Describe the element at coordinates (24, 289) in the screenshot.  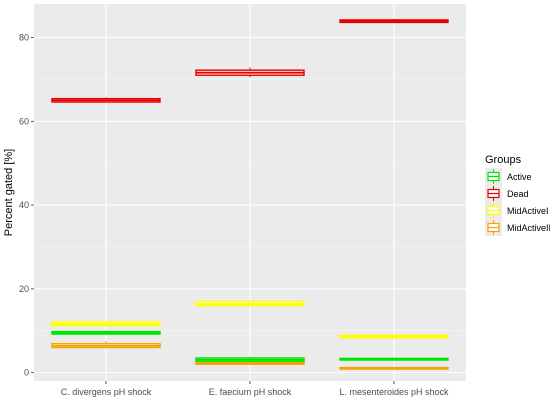
I see `y-tick-label: 20` at that location.